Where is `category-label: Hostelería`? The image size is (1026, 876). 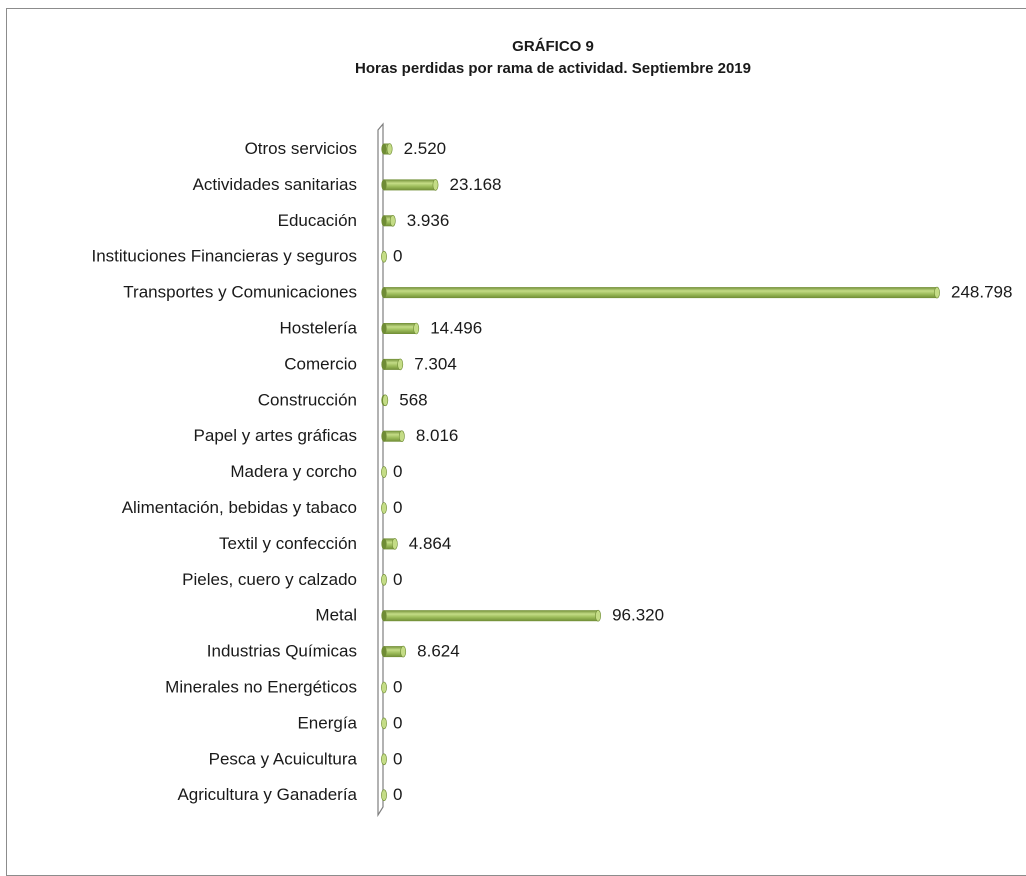
category-label: Hostelería is located at coordinates (319, 328).